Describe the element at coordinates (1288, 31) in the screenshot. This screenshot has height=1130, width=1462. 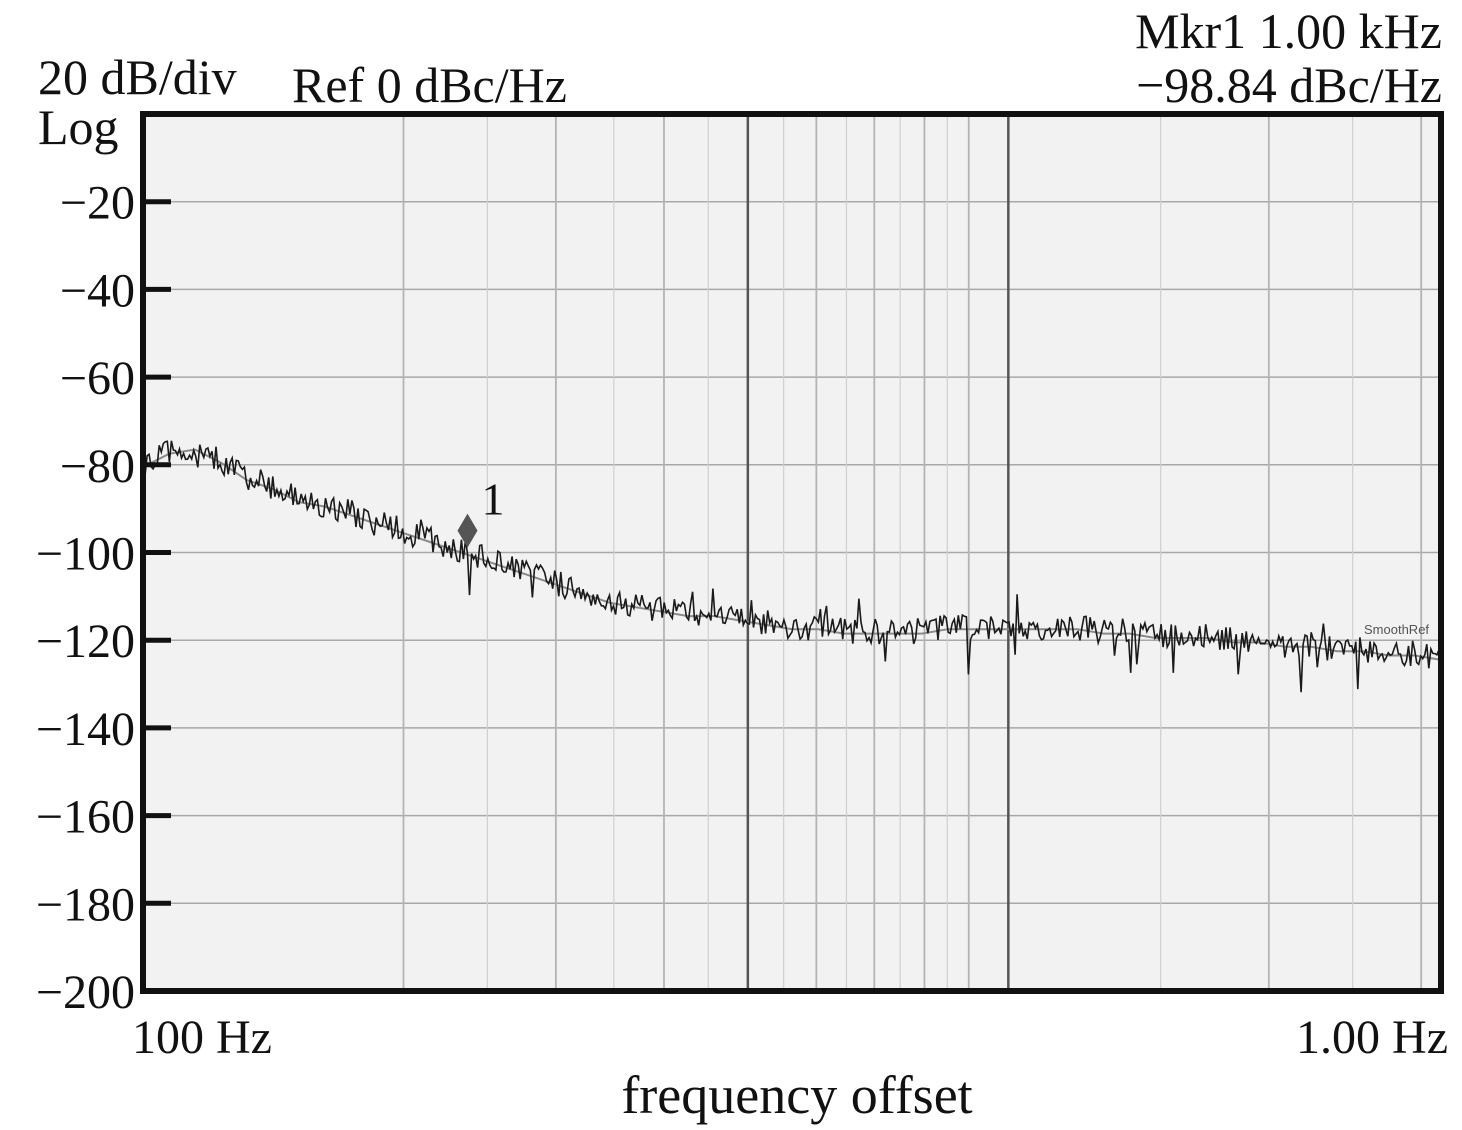
I see `marker-frequency-readout: Mkr1 1.00 kHz` at that location.